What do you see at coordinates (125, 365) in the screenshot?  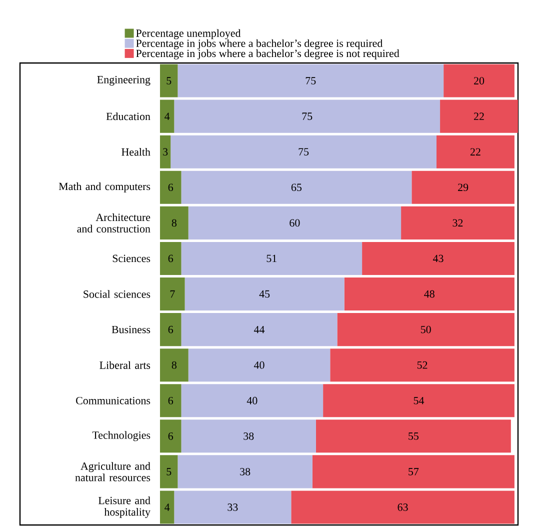 I see `y-tick-label: Liberal arts` at bounding box center [125, 365].